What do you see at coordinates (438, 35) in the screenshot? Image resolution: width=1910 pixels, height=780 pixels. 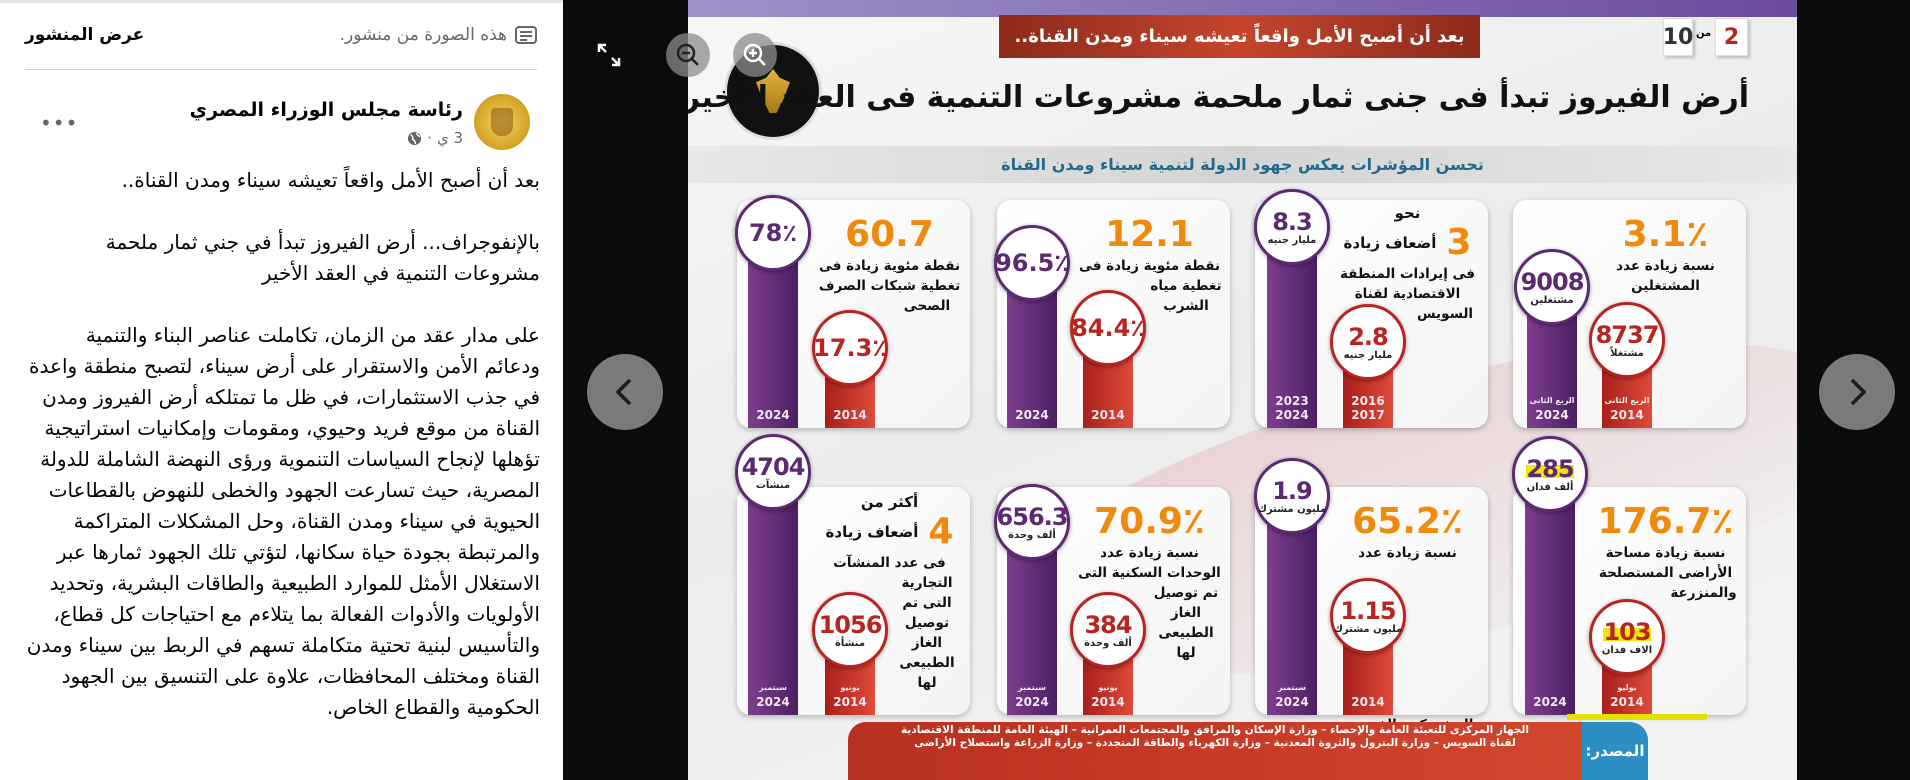 I see `post-source-info: هذه الصورة من منشور.` at bounding box center [438, 35].